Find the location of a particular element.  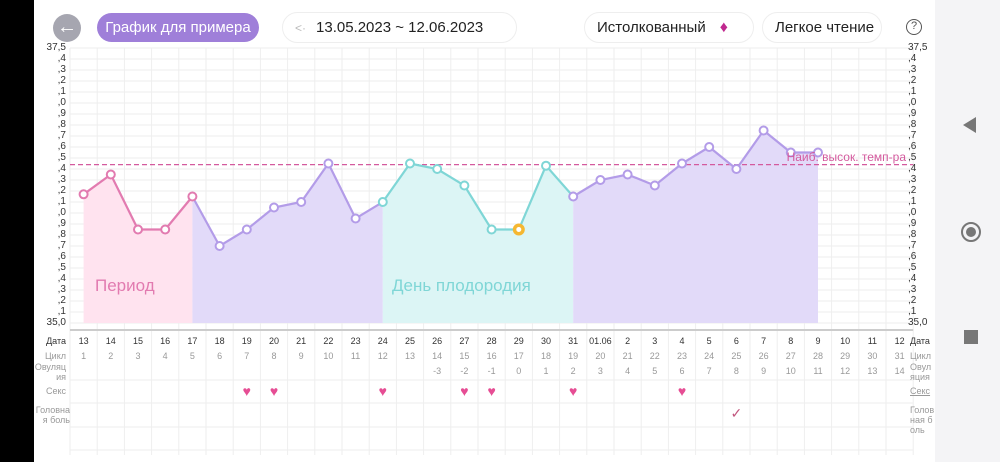

cycle-cell: 15 is located at coordinates (464, 356).